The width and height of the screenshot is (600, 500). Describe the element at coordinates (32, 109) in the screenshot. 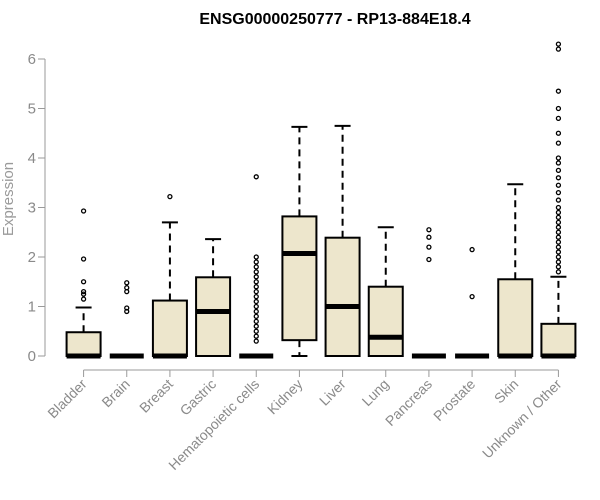

I see `y-tick-label: 5` at that location.